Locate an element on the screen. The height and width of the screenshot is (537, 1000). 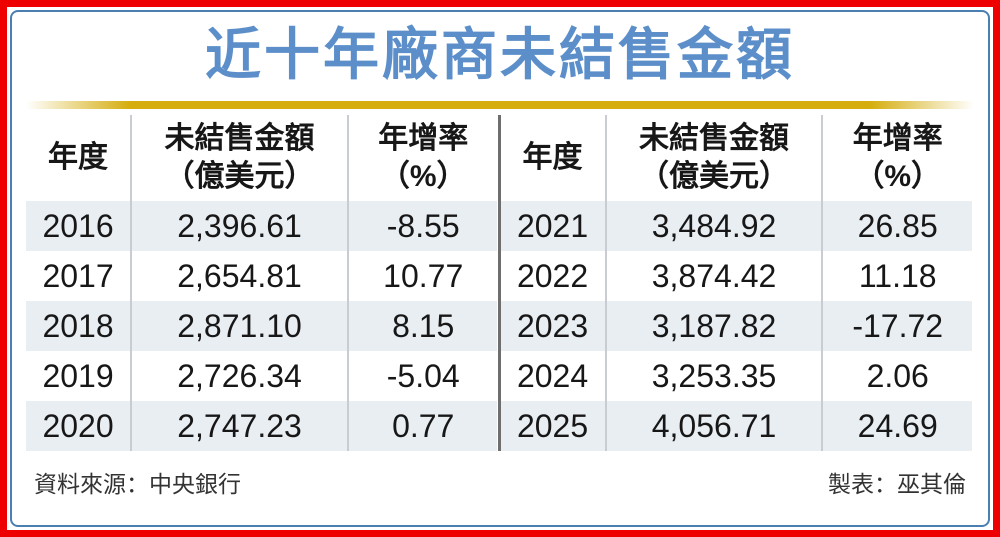
amount-cell: 3,187.82 is located at coordinates (715, 325).